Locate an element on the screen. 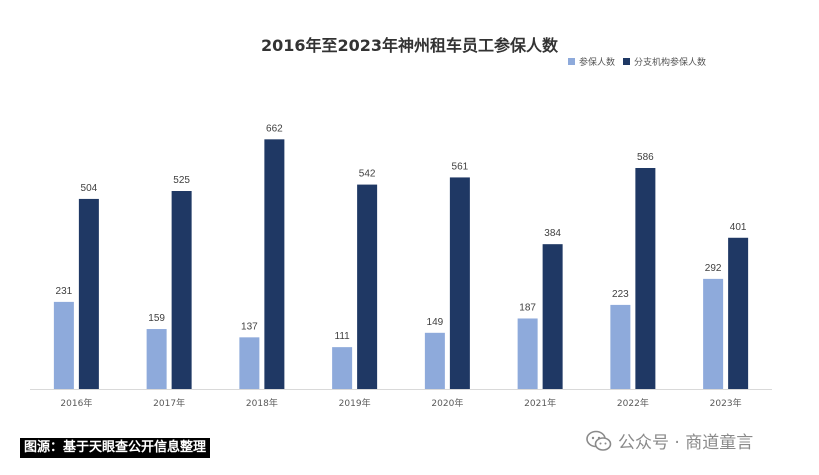 The height and width of the screenshot is (475, 819). data-label-series-0-0: 231 is located at coordinates (64, 291).